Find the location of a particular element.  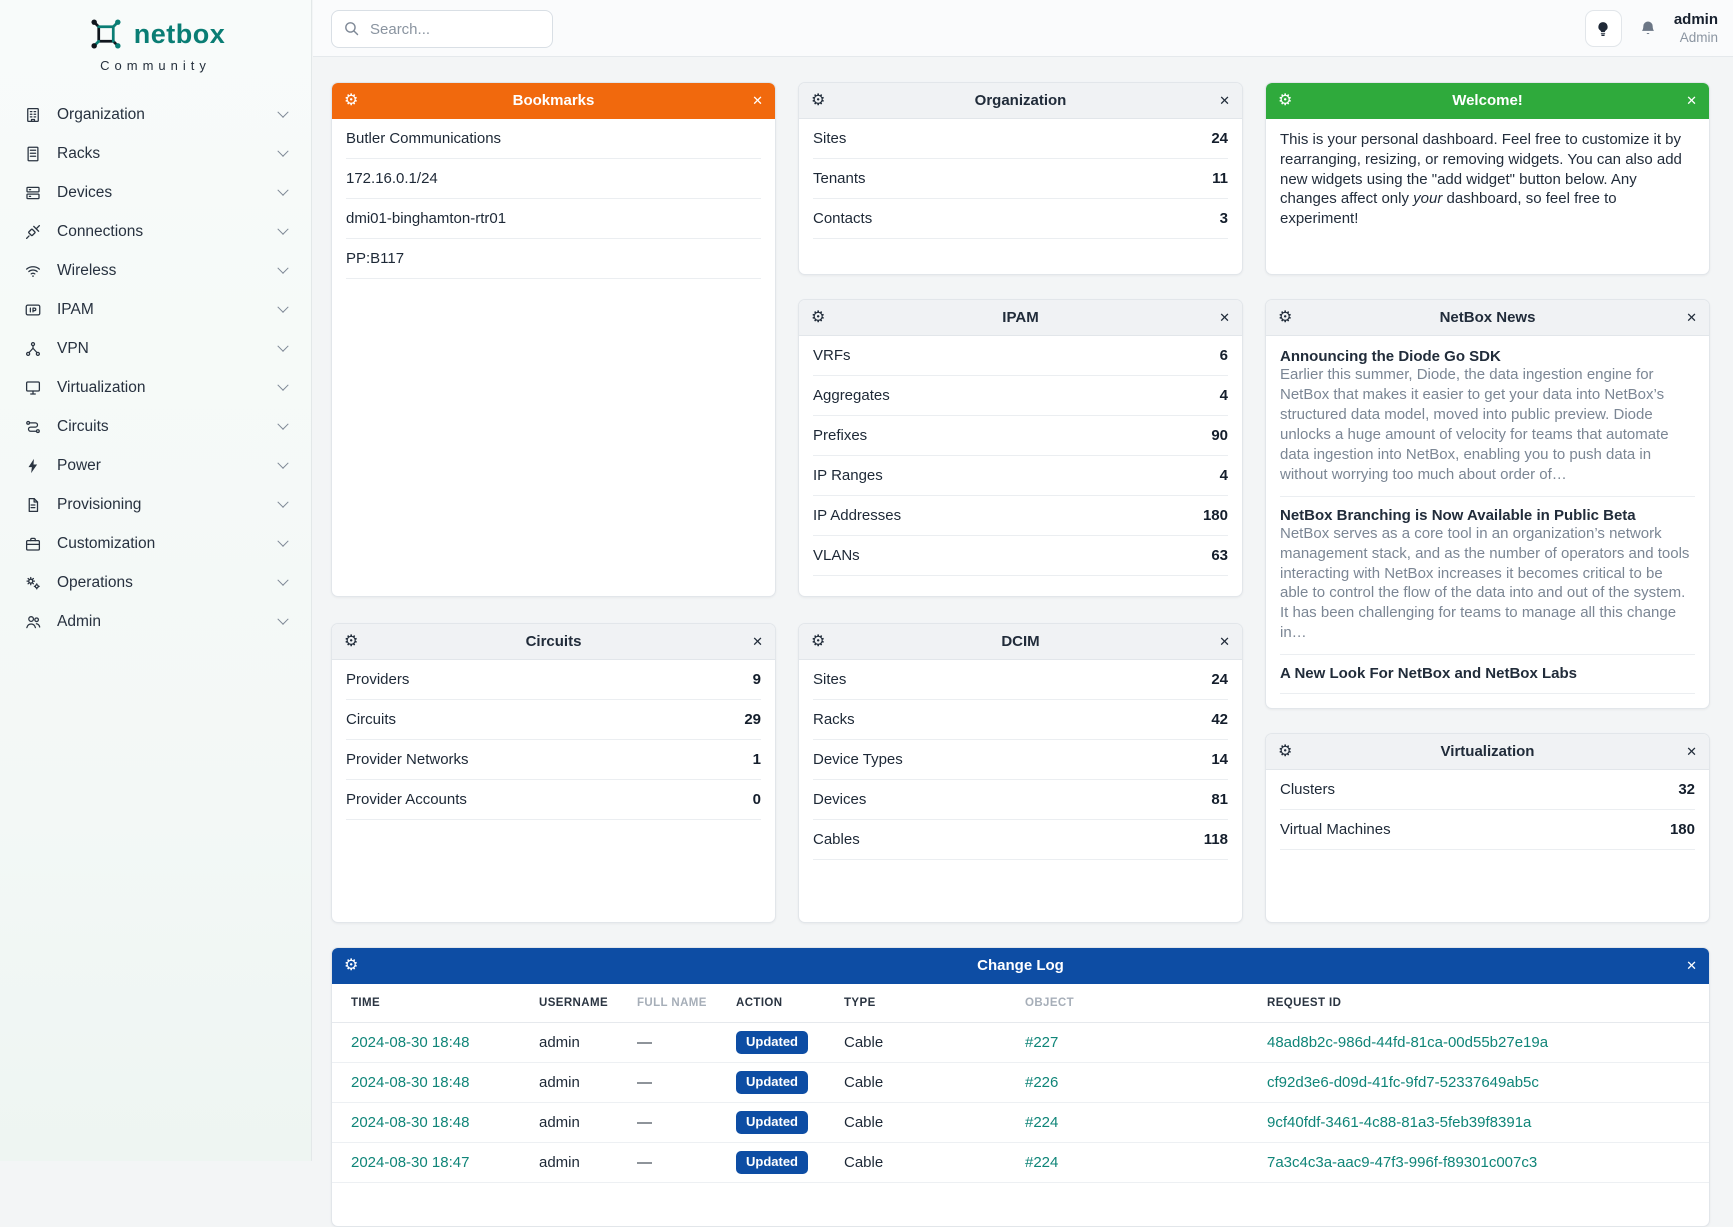

bookmark-item: dmi01-binghamton-rtr01 is located at coordinates (553, 219).